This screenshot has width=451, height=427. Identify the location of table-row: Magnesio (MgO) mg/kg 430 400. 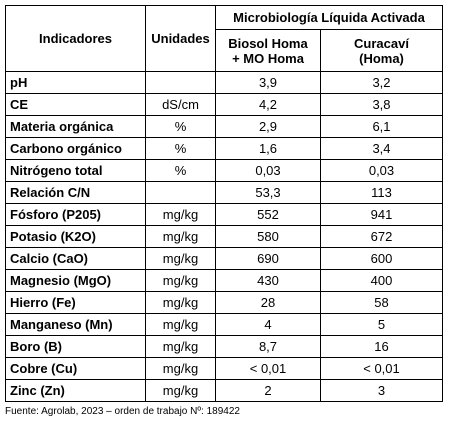
(224, 280).